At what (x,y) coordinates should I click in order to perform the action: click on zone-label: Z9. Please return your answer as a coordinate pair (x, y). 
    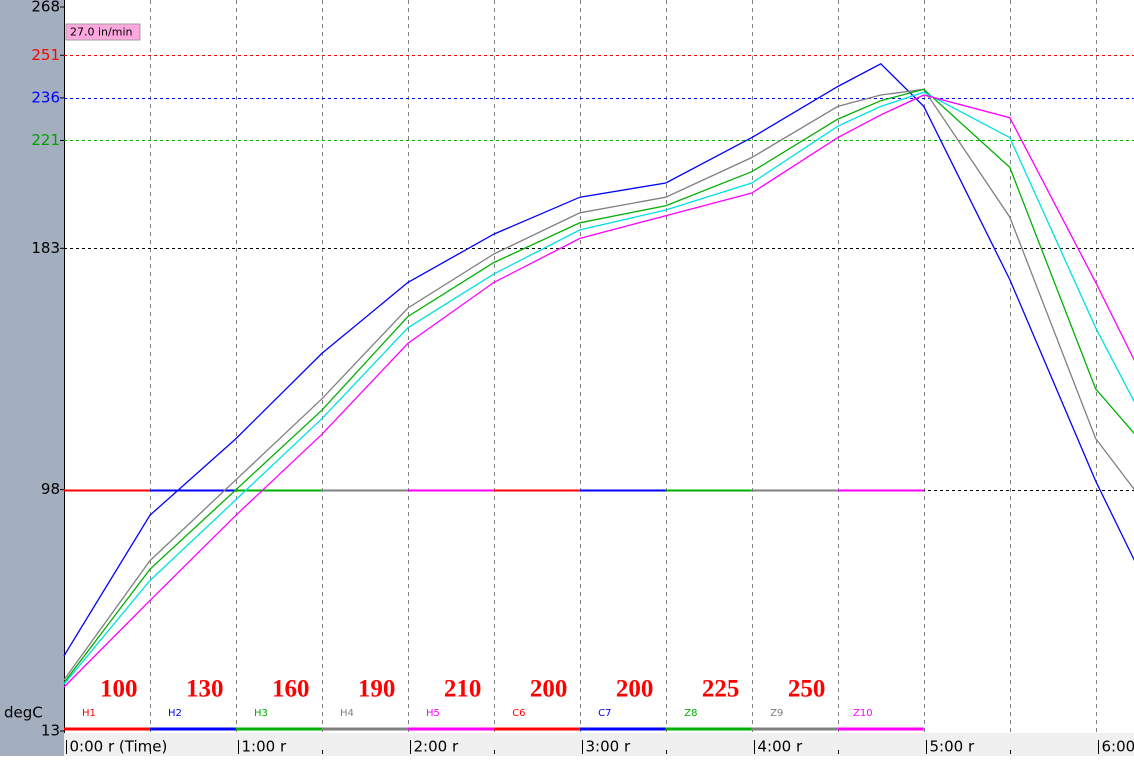
    Looking at the image, I should click on (776, 713).